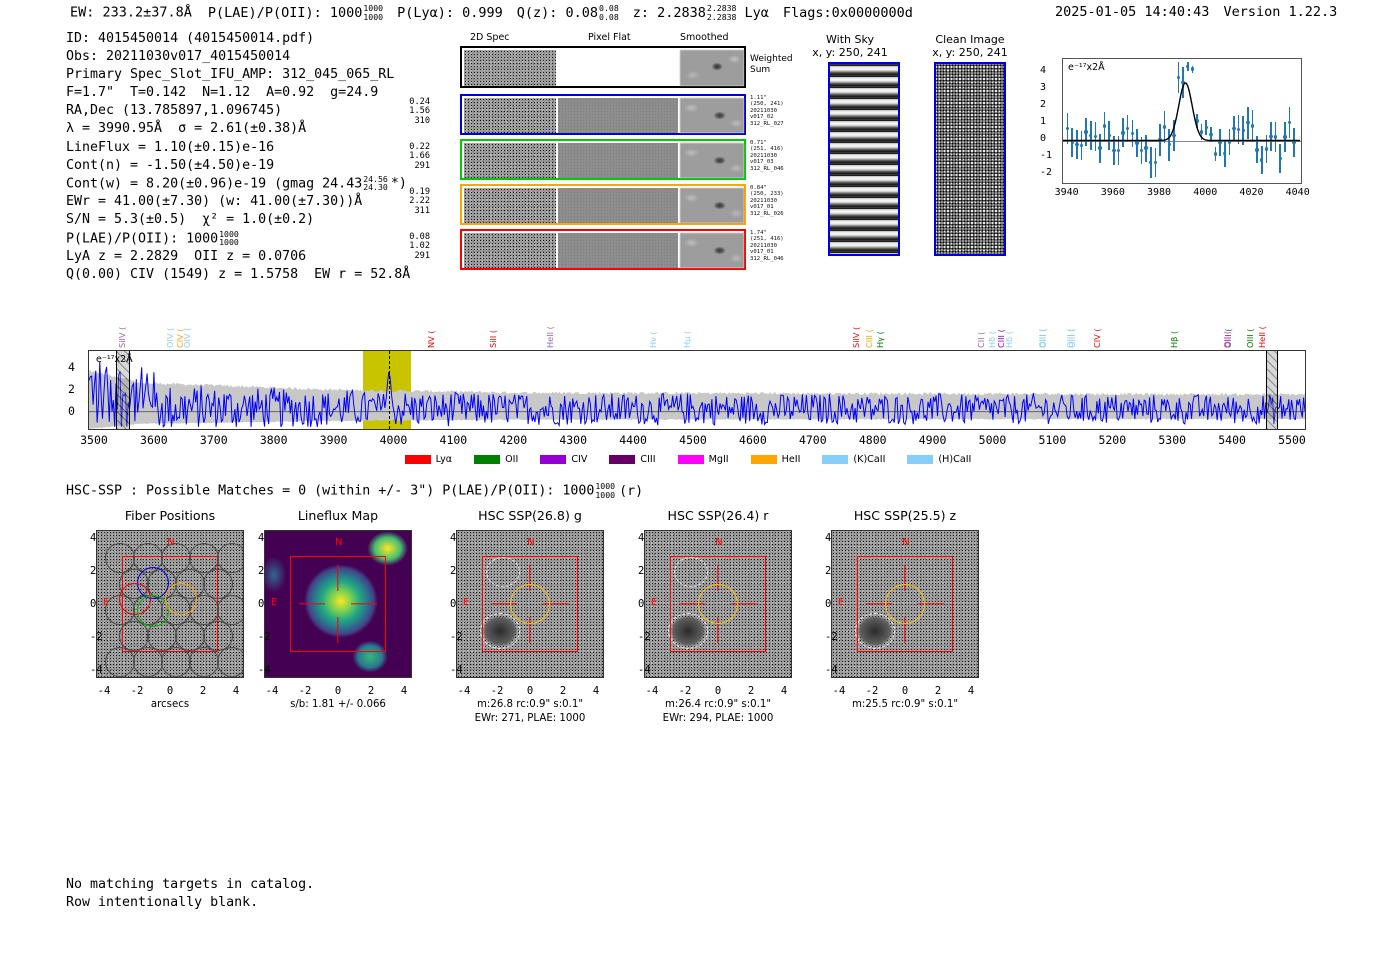 The image size is (1400, 953). I want to click on legend-label: OII, so click(512, 459).